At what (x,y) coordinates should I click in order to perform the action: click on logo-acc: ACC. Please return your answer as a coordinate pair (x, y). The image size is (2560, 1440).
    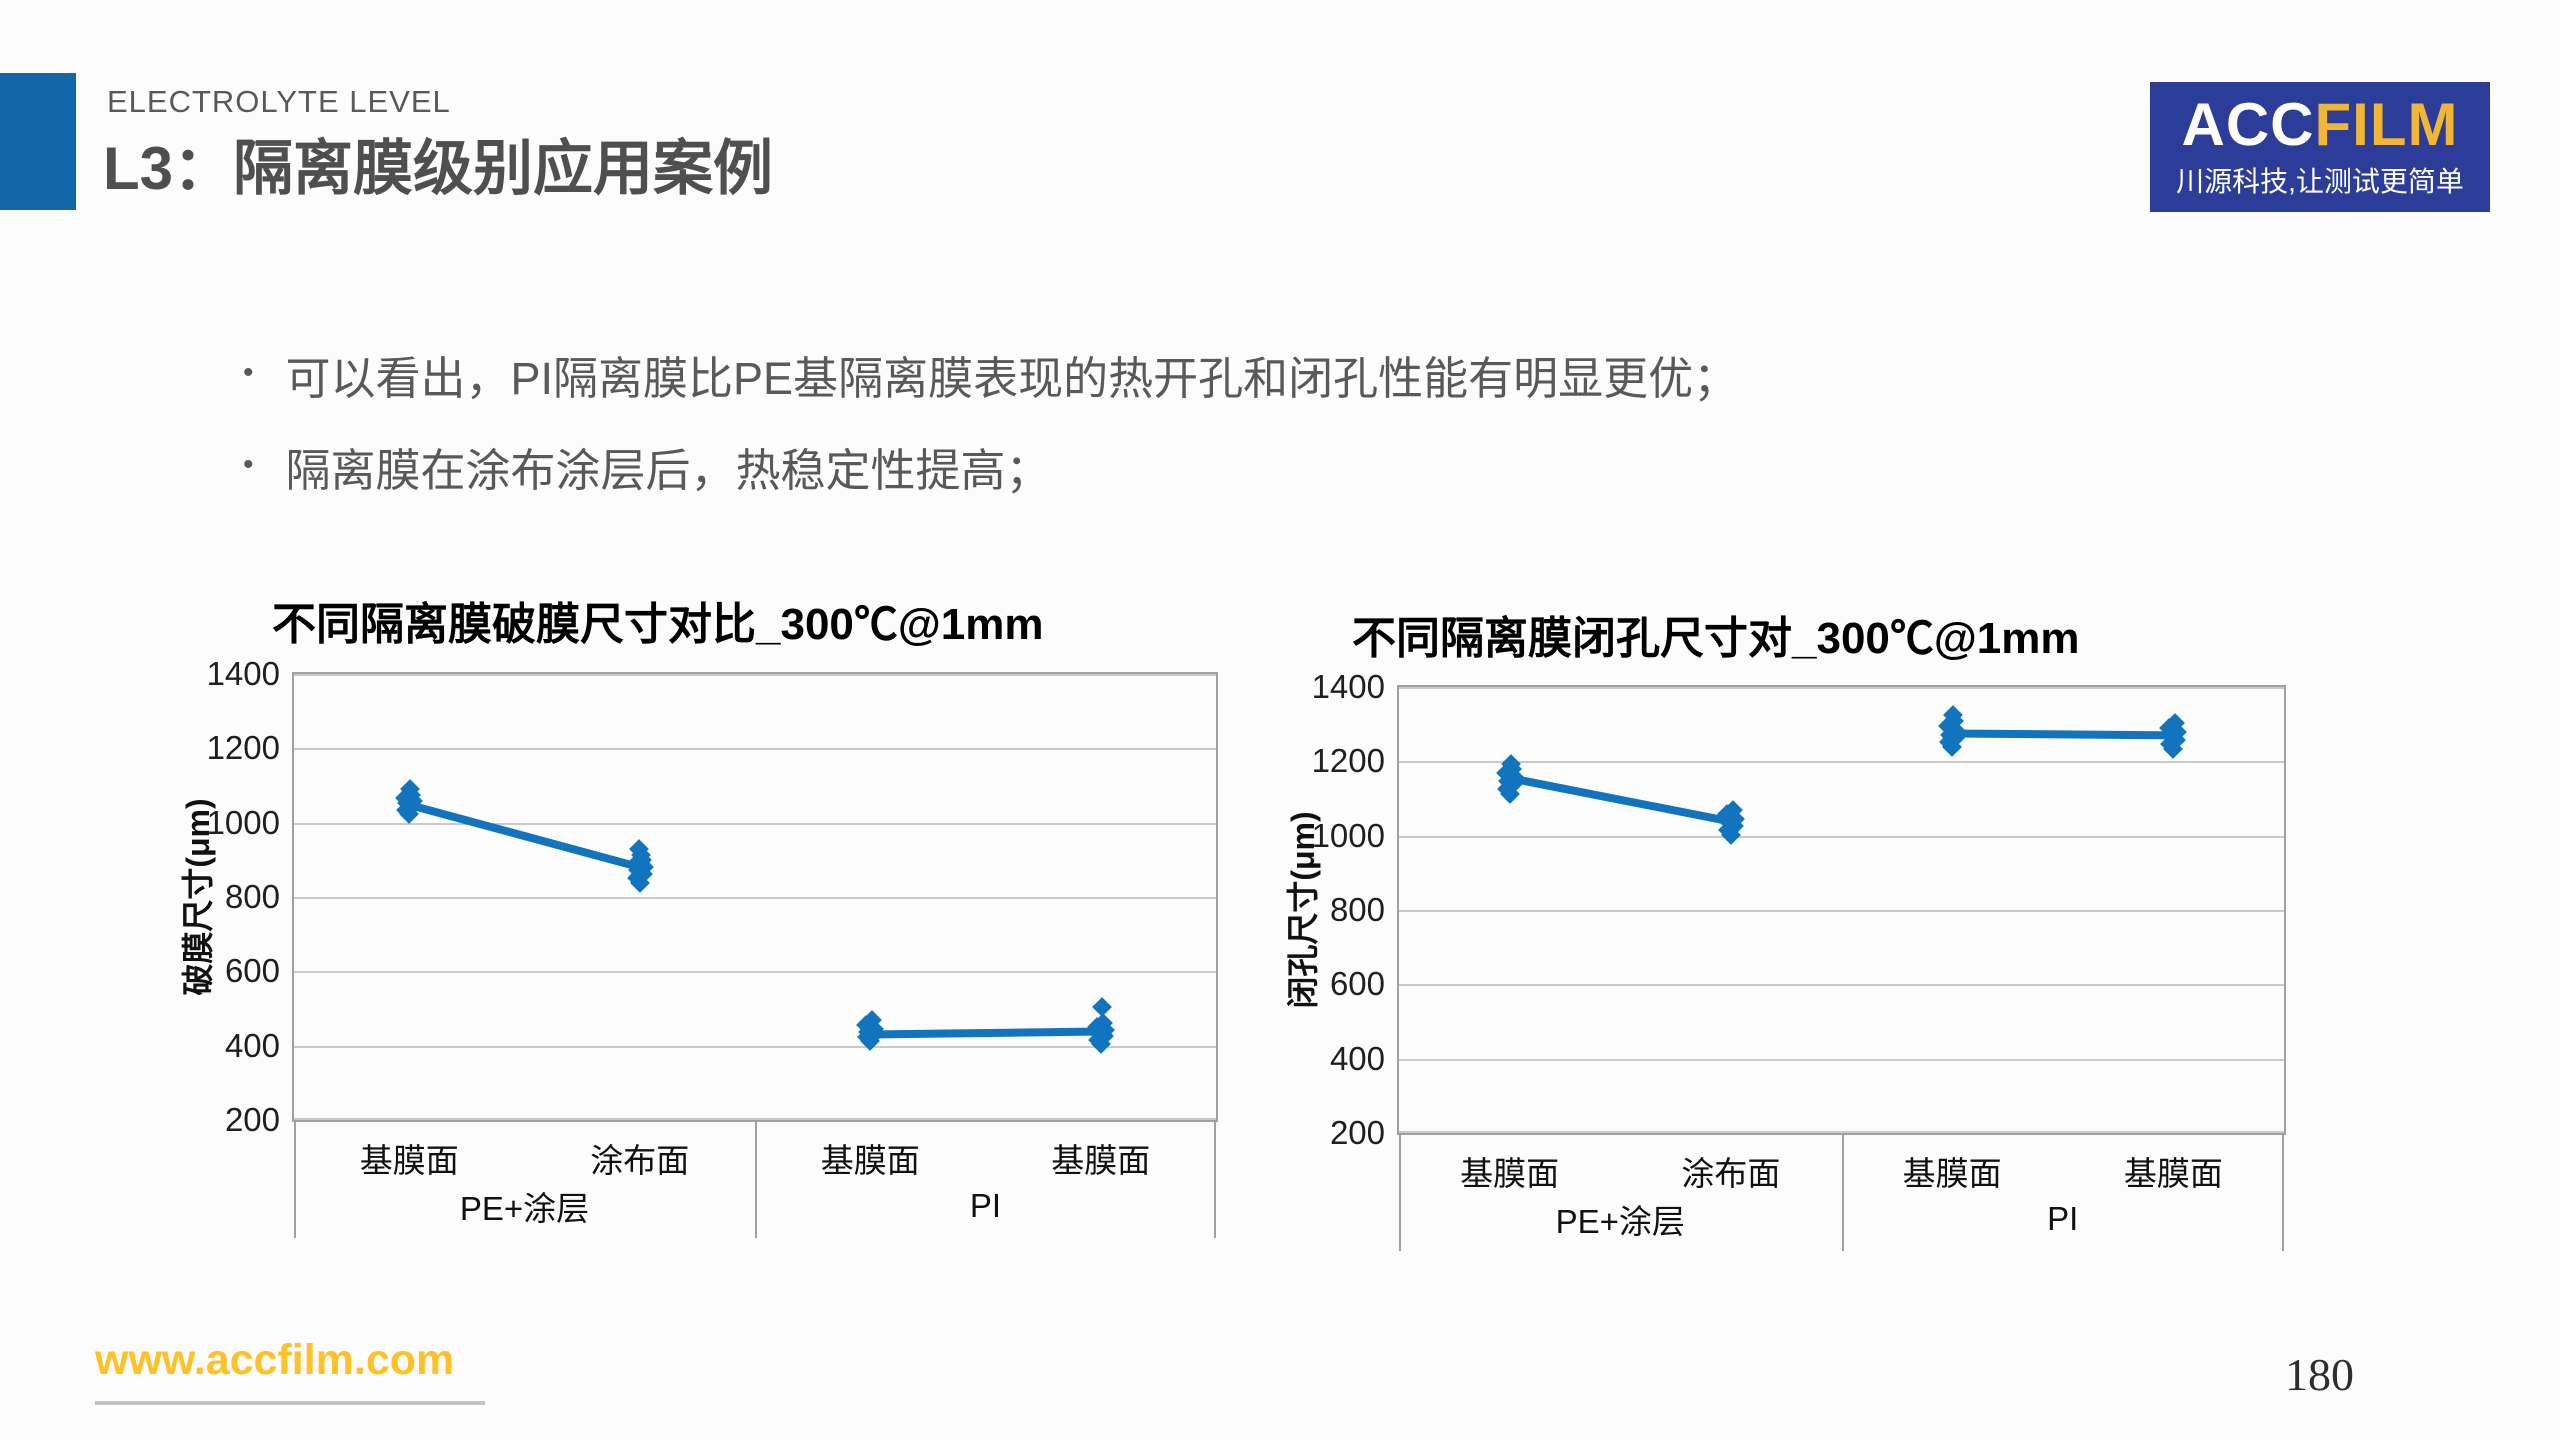
    Looking at the image, I should click on (2248, 124).